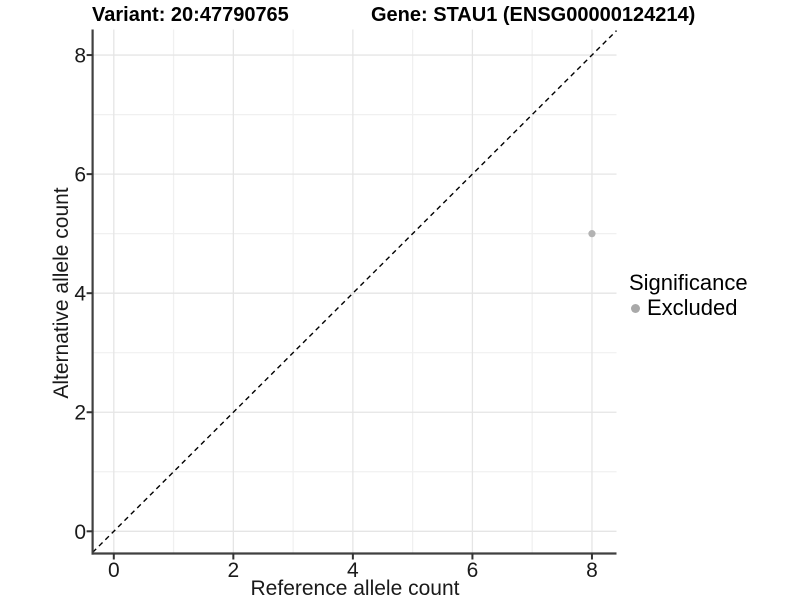 The image size is (800, 600). What do you see at coordinates (353, 570) in the screenshot?
I see `x-tick-label: 4` at bounding box center [353, 570].